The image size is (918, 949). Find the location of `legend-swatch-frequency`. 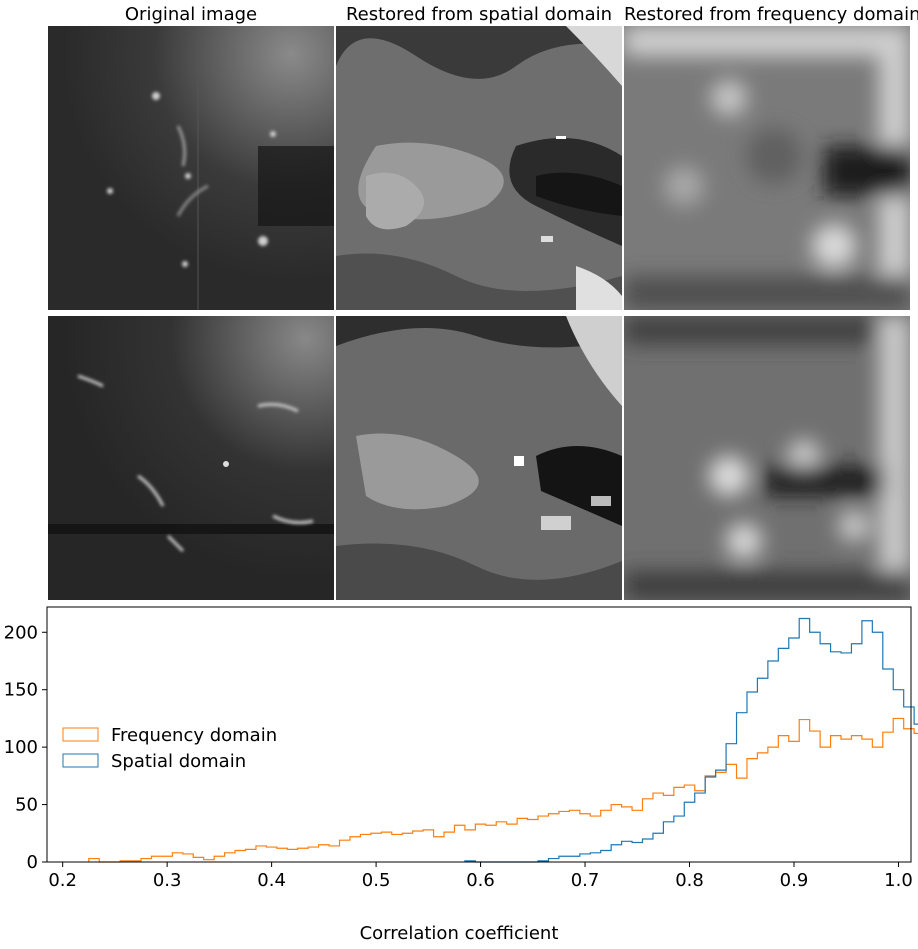

legend-swatch-frequency is located at coordinates (80, 734).